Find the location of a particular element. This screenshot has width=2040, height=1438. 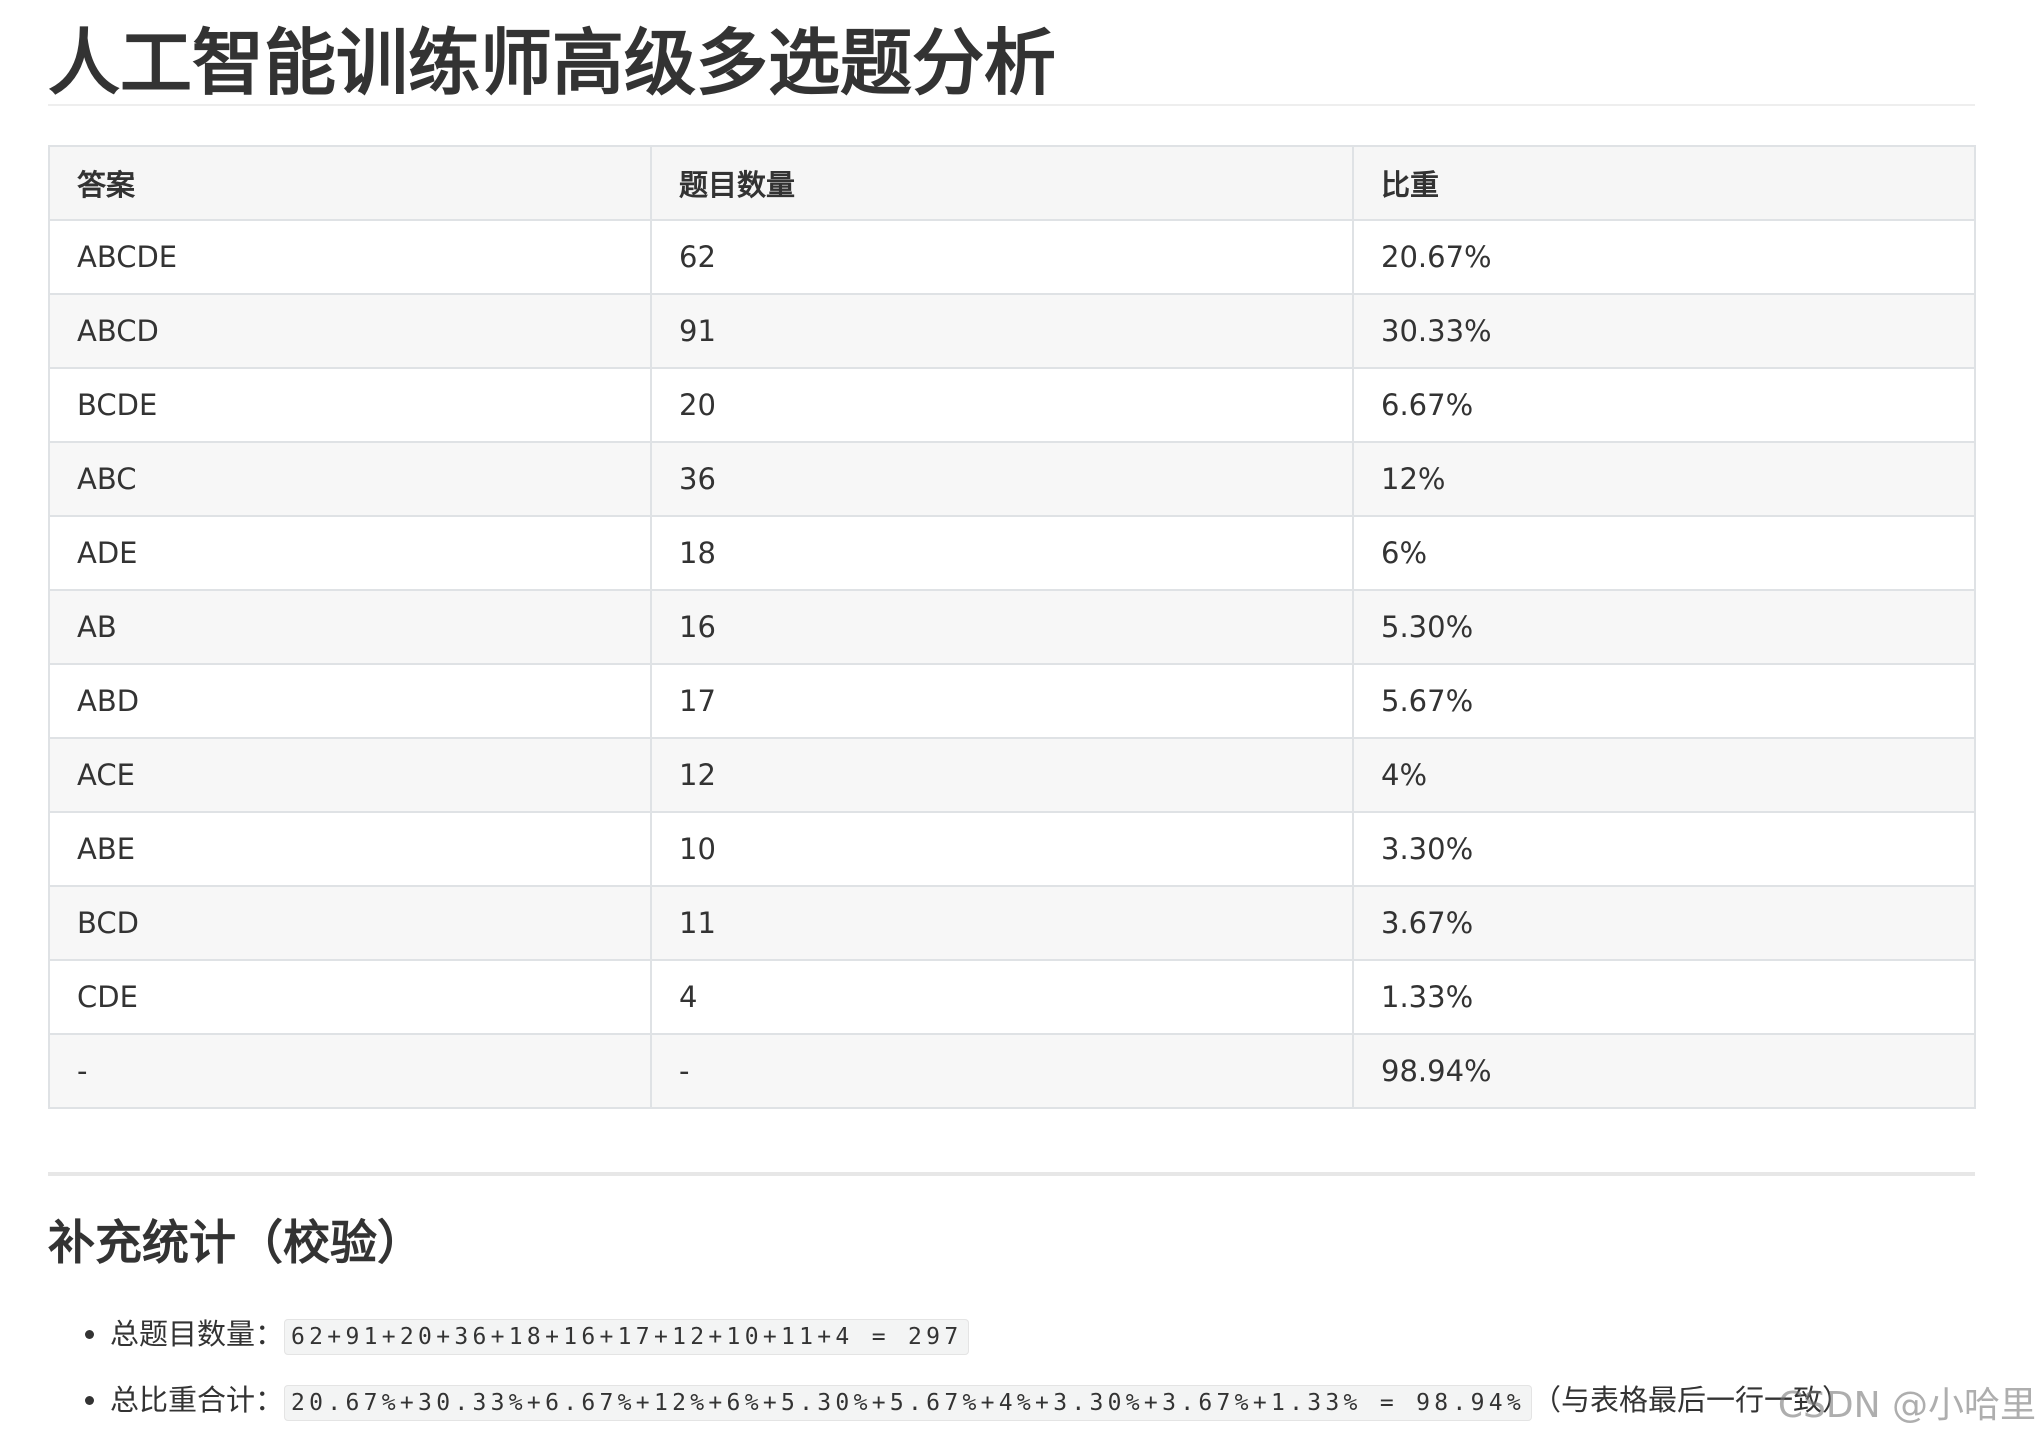

table-row: - -98.94% is located at coordinates (1012, 1071).